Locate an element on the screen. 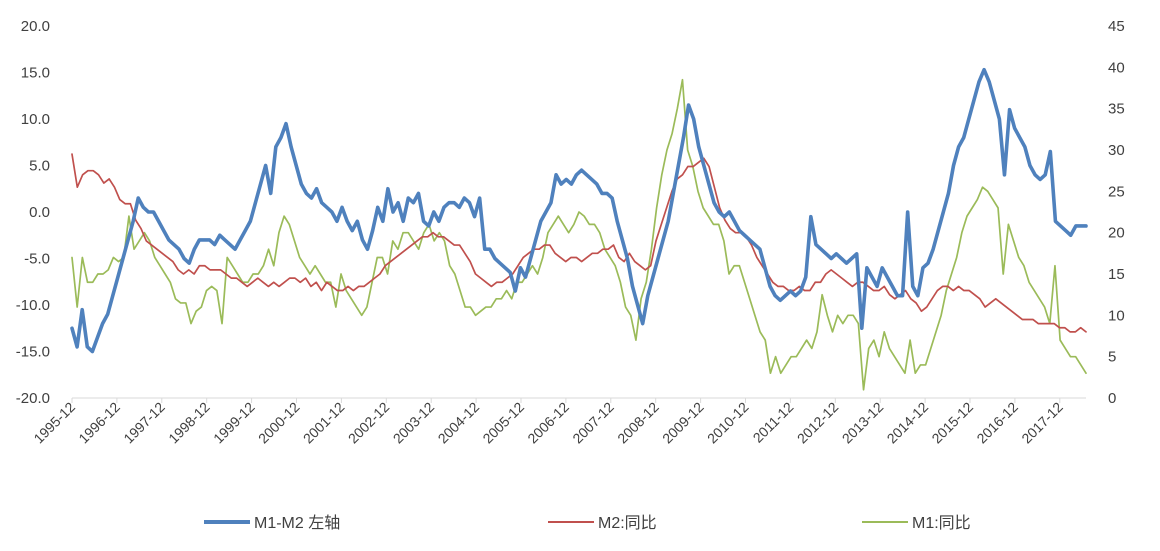  x-tick-label: 2013-12 is located at coordinates (863, 423).